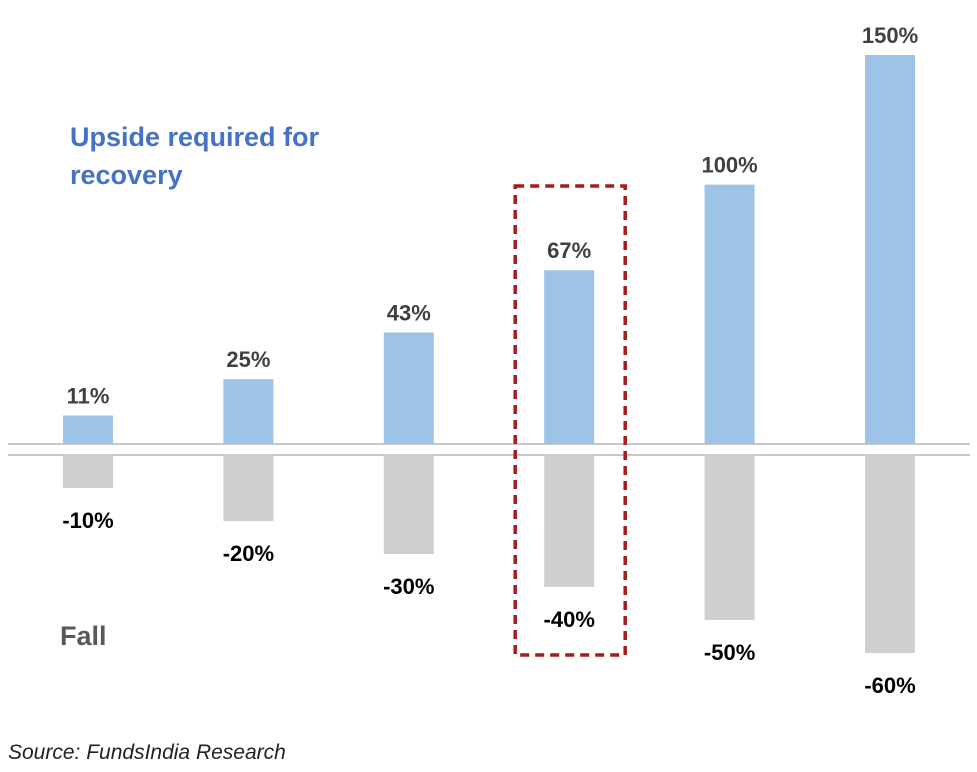  What do you see at coordinates (569, 619) in the screenshot?
I see `label-fall-3: -40%` at bounding box center [569, 619].